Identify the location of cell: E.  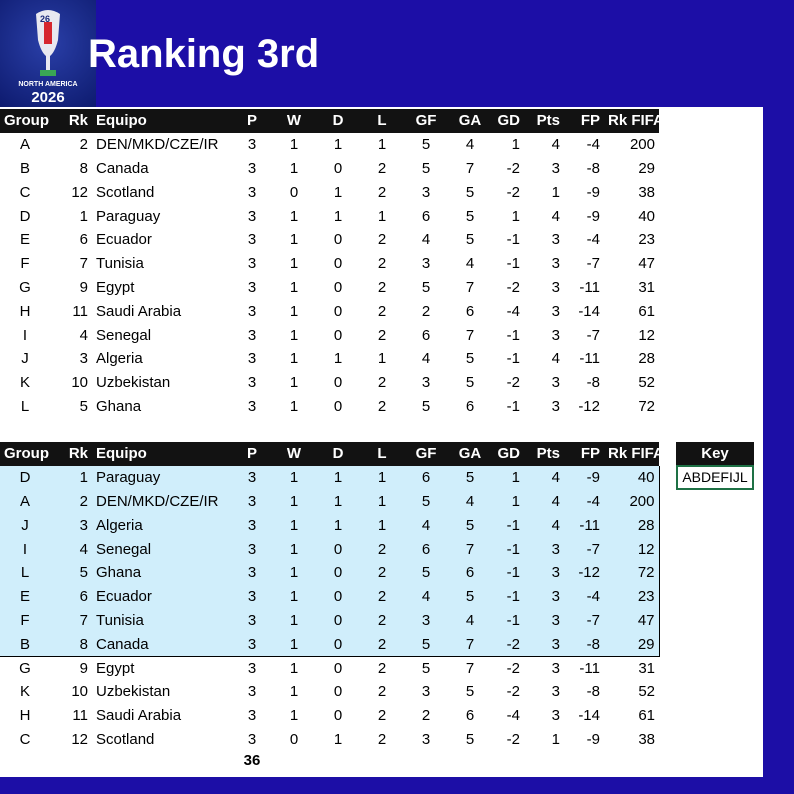
(25, 596).